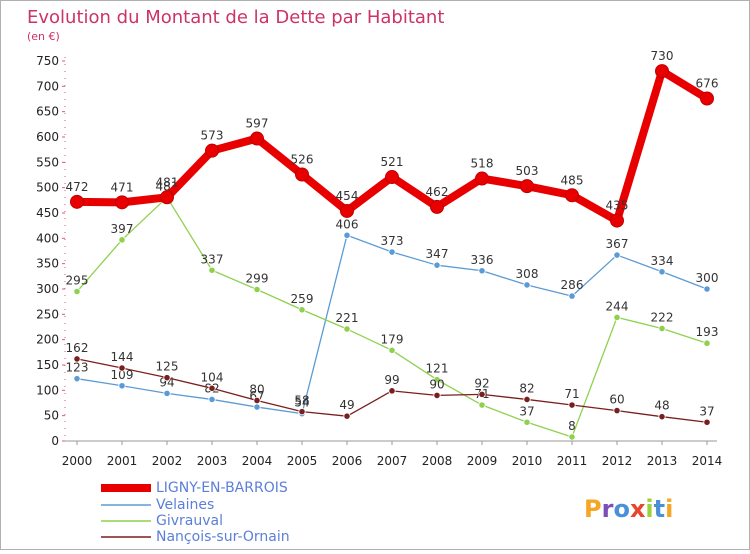  What do you see at coordinates (122, 187) in the screenshot?
I see `data-label: 471` at bounding box center [122, 187].